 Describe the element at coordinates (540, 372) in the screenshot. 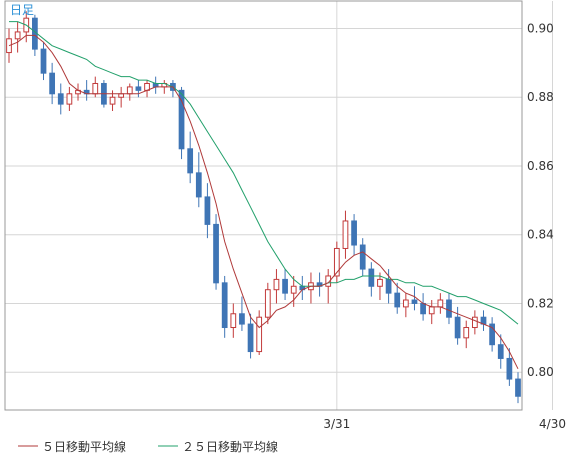

I see `y-tick-label: 0.80` at that location.